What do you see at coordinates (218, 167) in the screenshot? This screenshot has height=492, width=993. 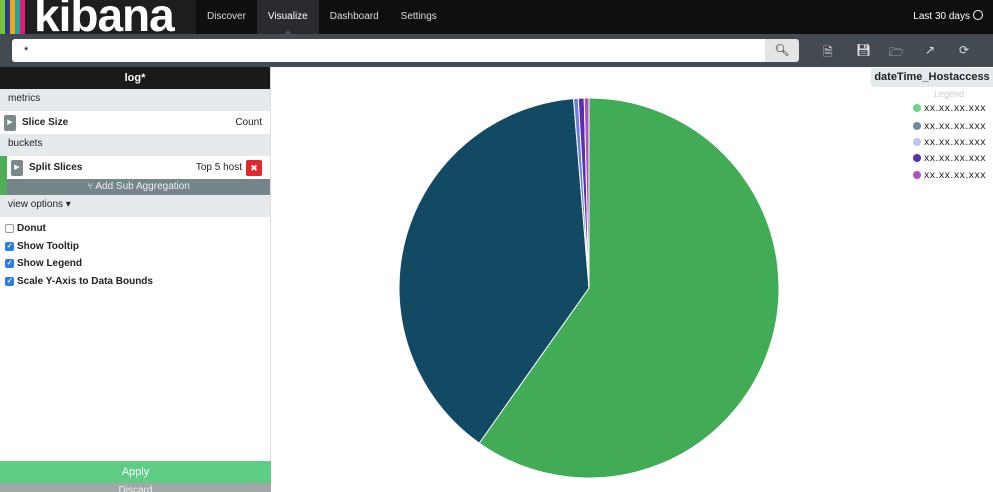 I see `split-slices-value: Top 5 host` at bounding box center [218, 167].